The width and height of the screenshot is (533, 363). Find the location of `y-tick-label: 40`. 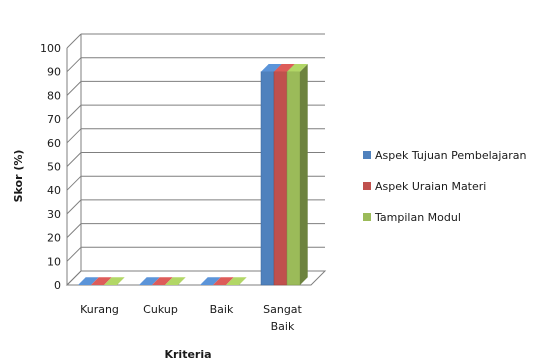

y-tick-label: 40 is located at coordinates (54, 190).